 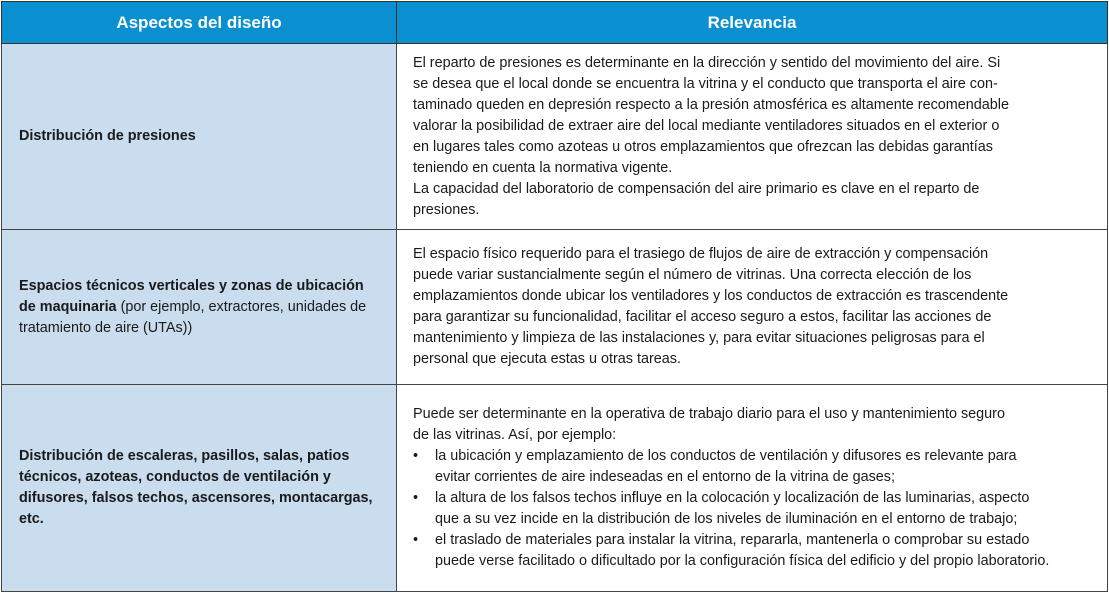 I want to click on text-line: presiones., so click(x=446, y=209).